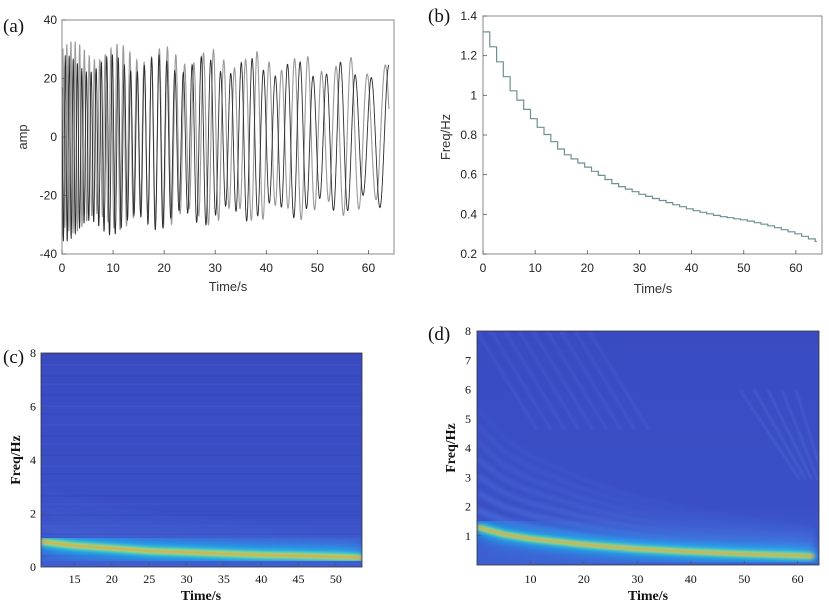 This screenshot has height=606, width=829. What do you see at coordinates (228, 286) in the screenshot?
I see `panel-a-xlabel: Time/s` at bounding box center [228, 286].